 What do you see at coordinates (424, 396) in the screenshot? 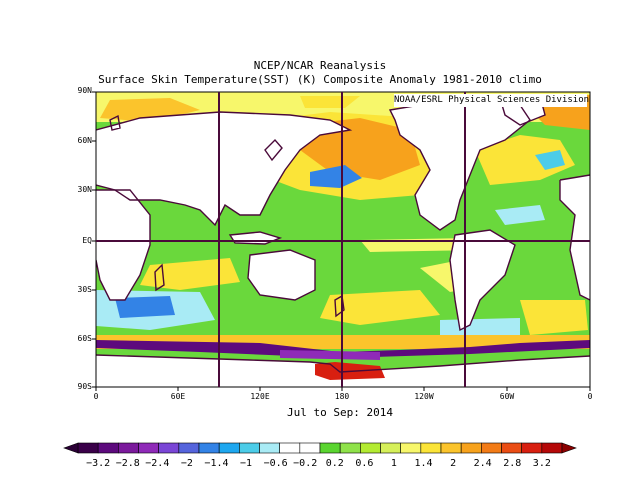
I see `lon-label: 120W` at bounding box center [424, 396].